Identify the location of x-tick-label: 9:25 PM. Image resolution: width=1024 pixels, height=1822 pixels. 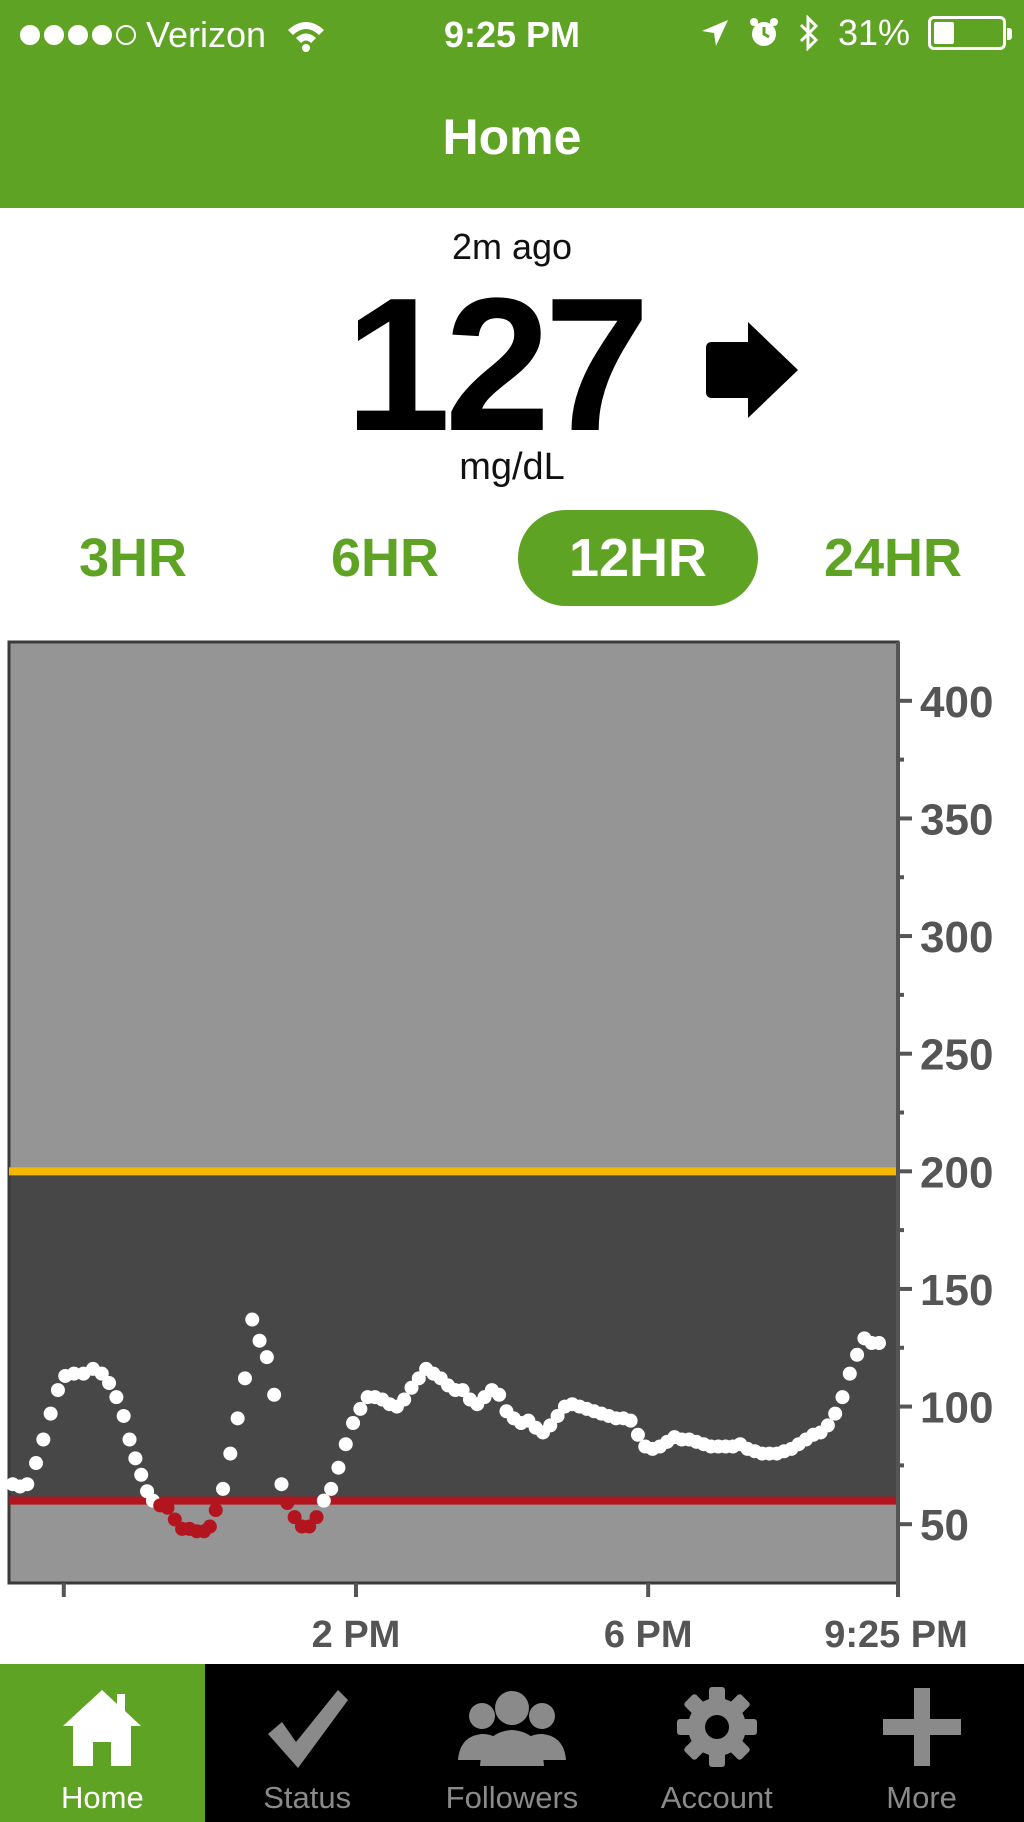
(896, 1635).